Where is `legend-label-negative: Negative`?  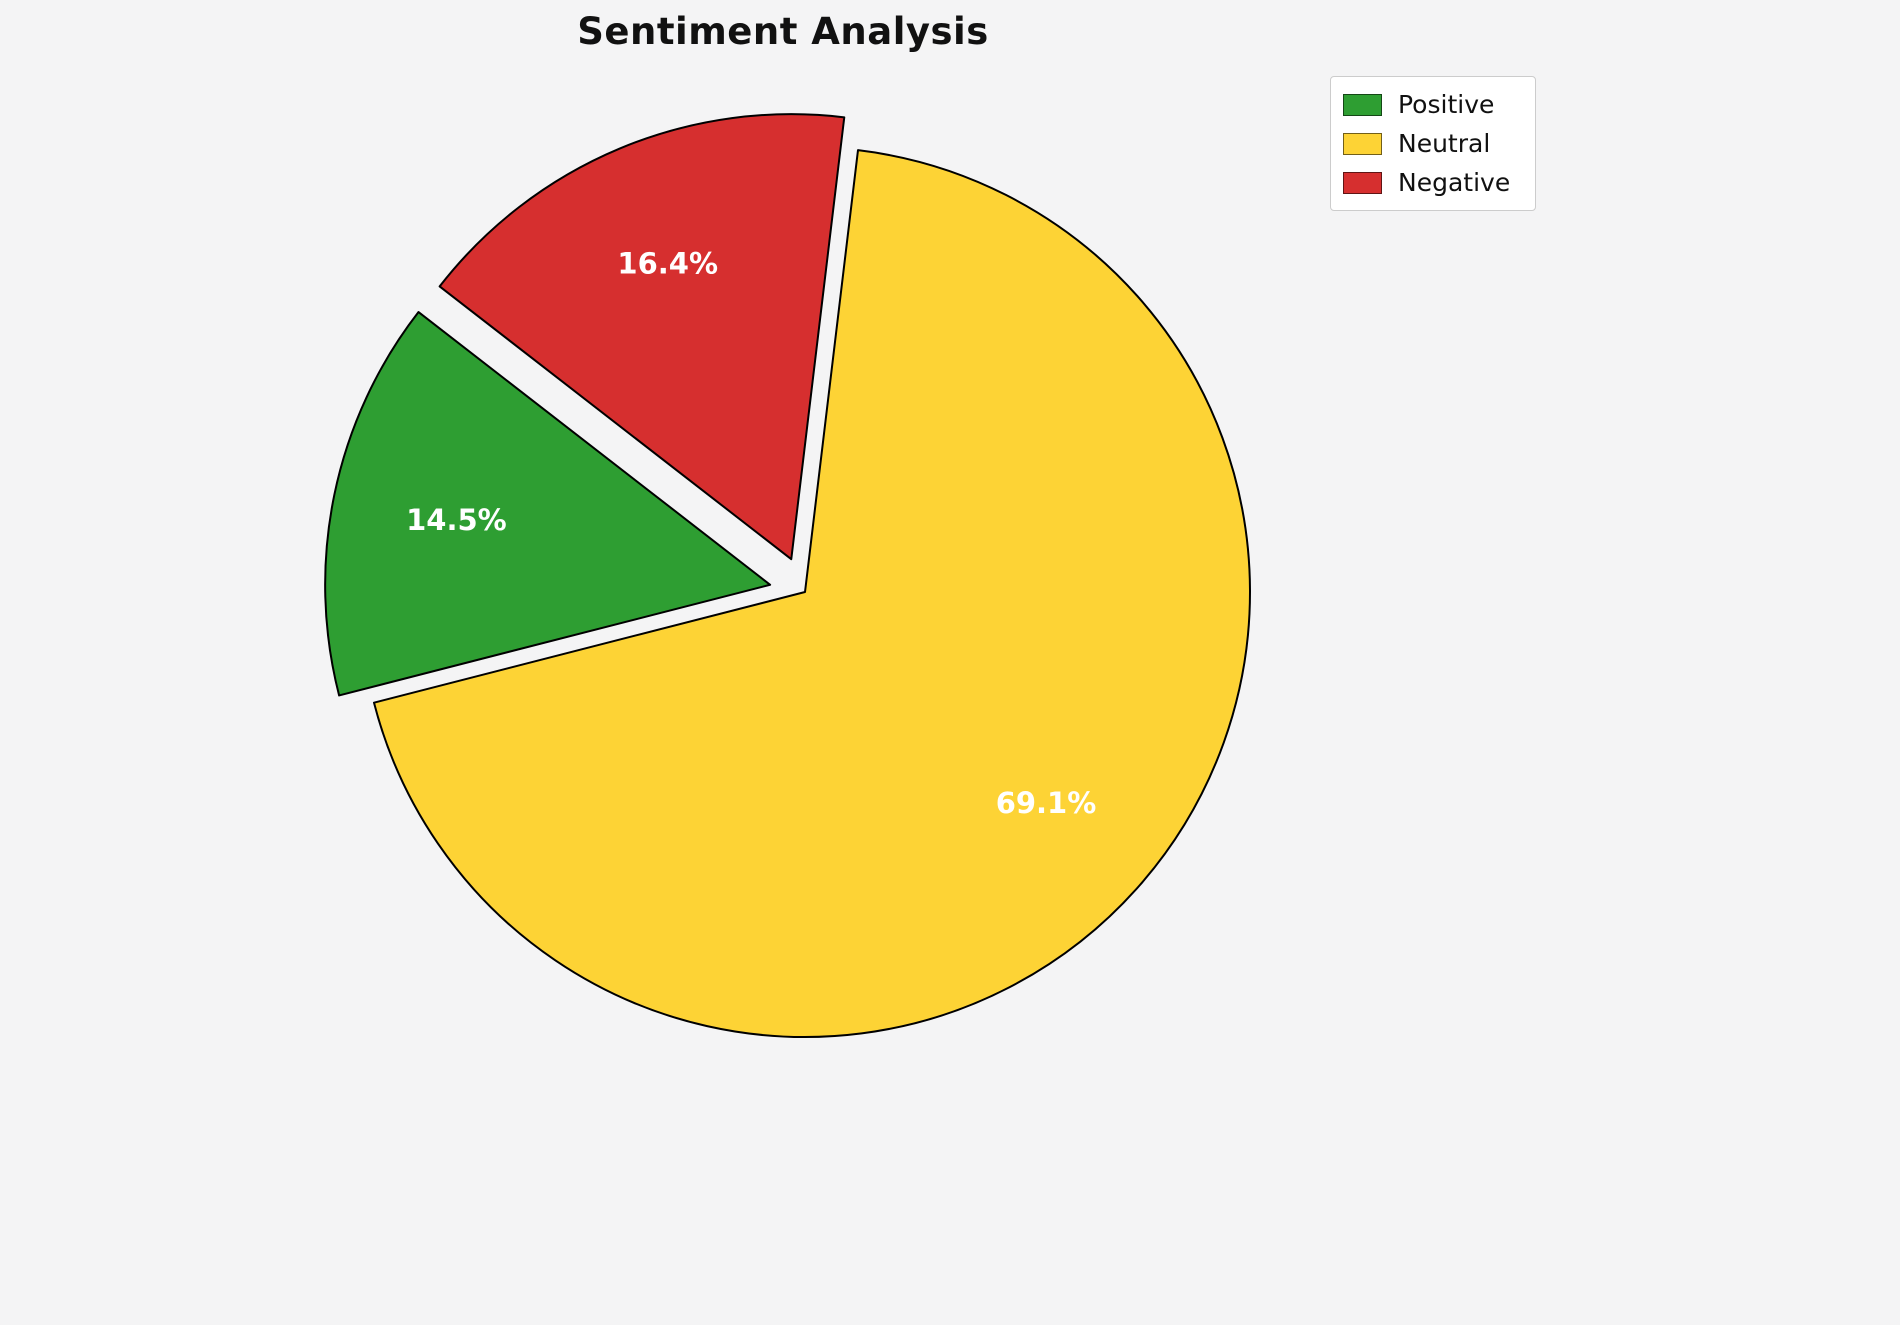 legend-label-negative: Negative is located at coordinates (1454, 182).